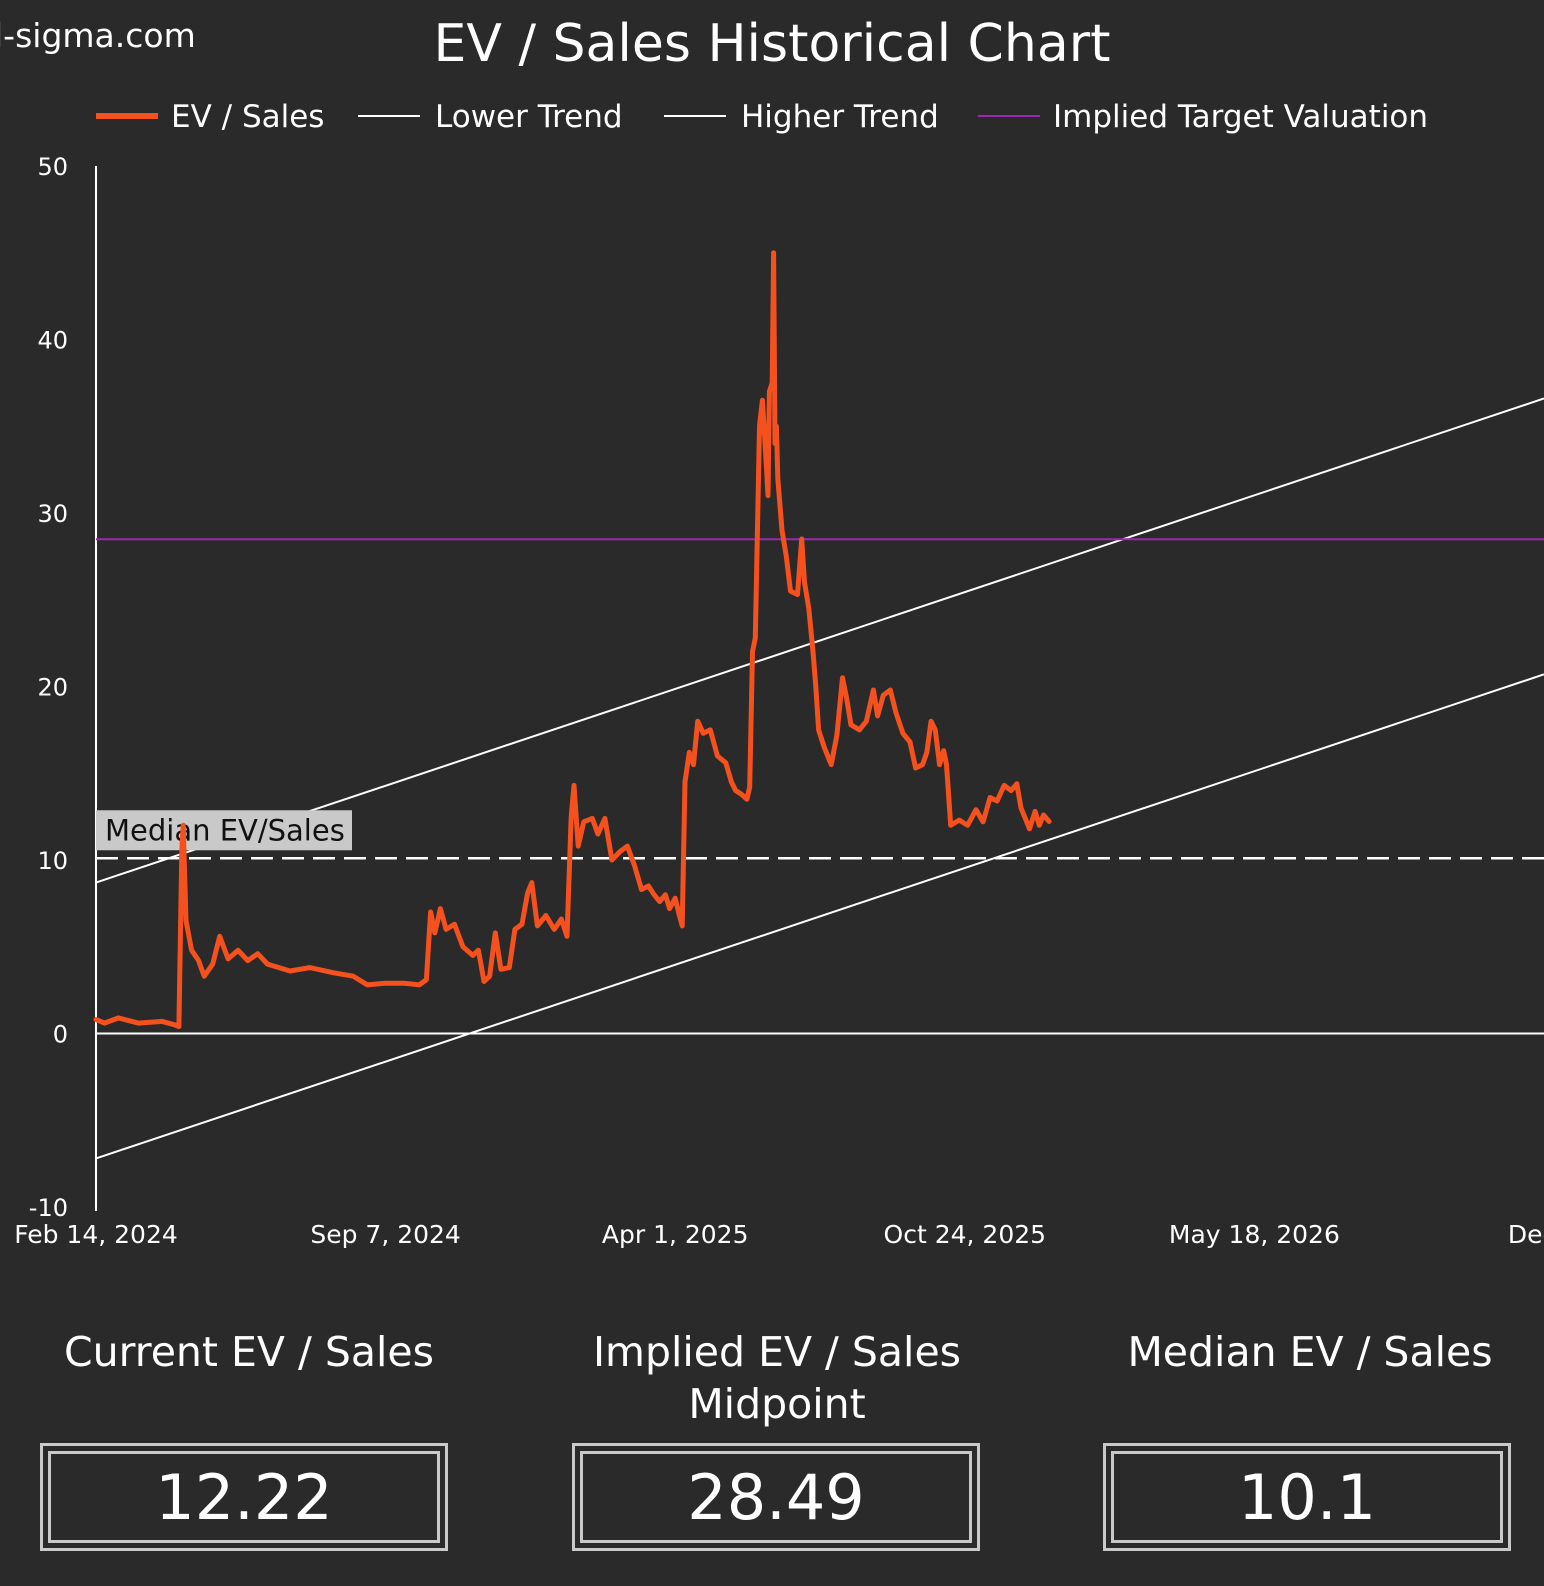 This screenshot has height=1586, width=1544. I want to click on y-tick-label: 30, so click(52, 514).